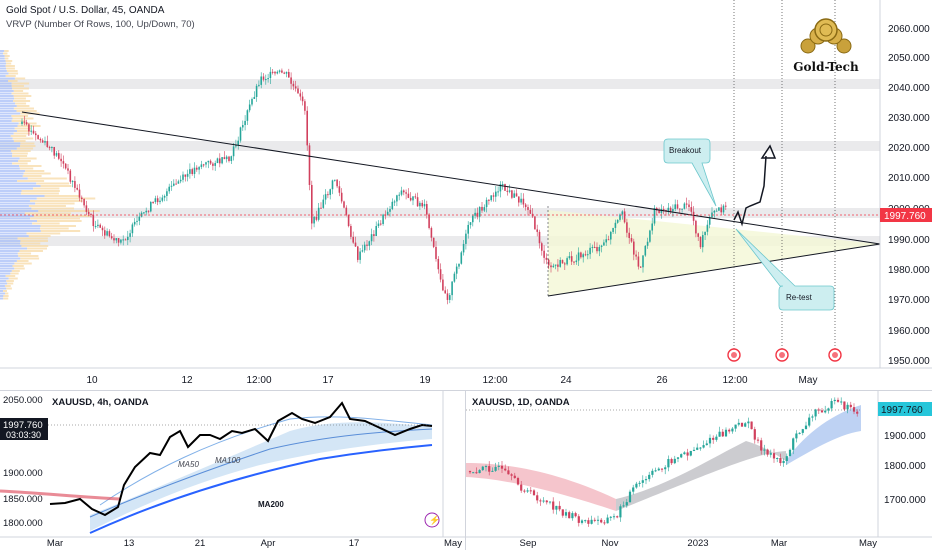  Describe the element at coordinates (663, 462) in the screenshot. I see `candlesticks` at that location.